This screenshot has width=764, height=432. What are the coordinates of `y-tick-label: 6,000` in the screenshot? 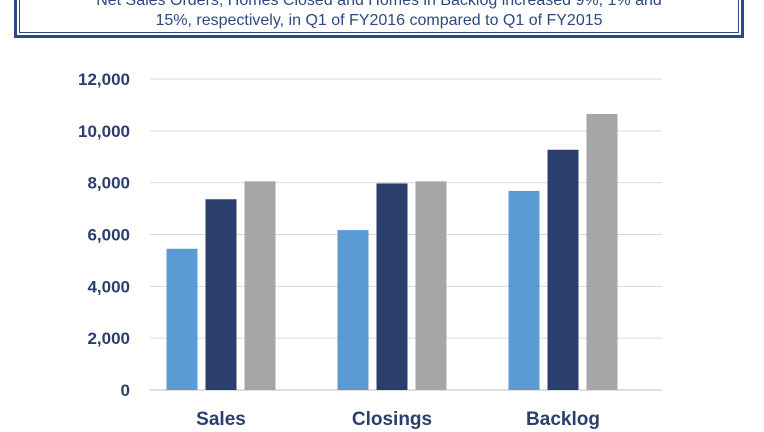 It's located at (108, 235).